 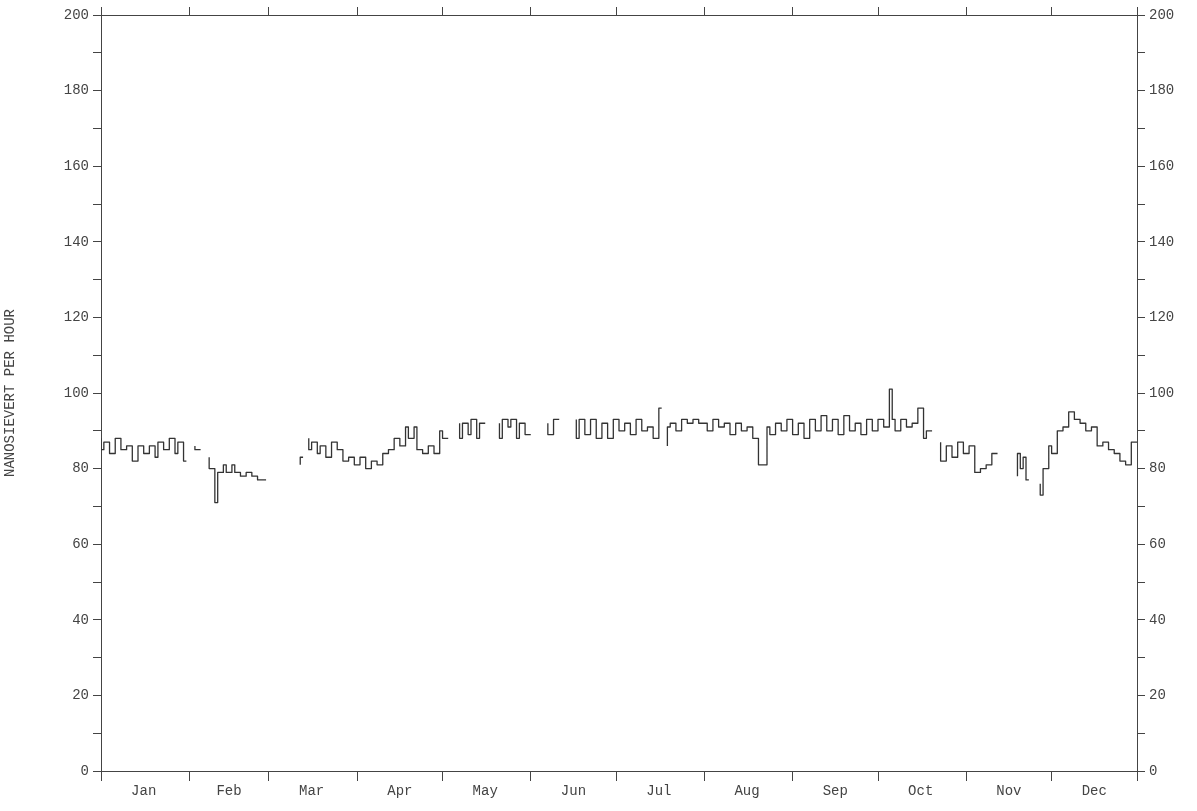 What do you see at coordinates (835, 791) in the screenshot?
I see `x-tick-label: Sep` at bounding box center [835, 791].